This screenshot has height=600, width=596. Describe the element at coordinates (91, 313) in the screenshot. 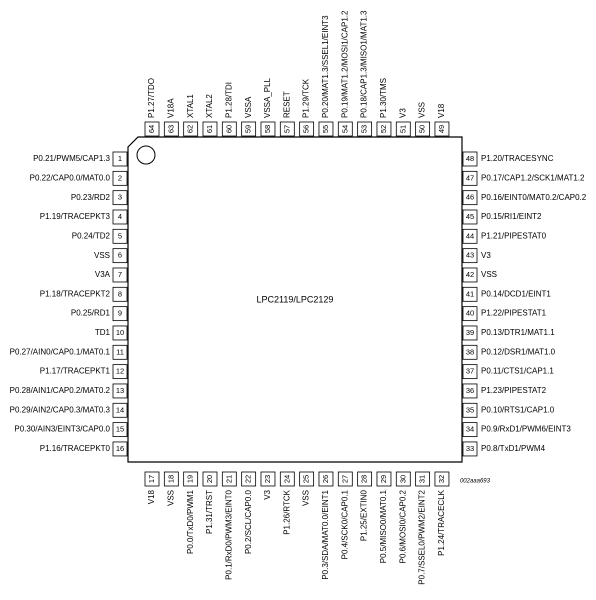

I see `pin-label: P0.25/RD1` at that location.